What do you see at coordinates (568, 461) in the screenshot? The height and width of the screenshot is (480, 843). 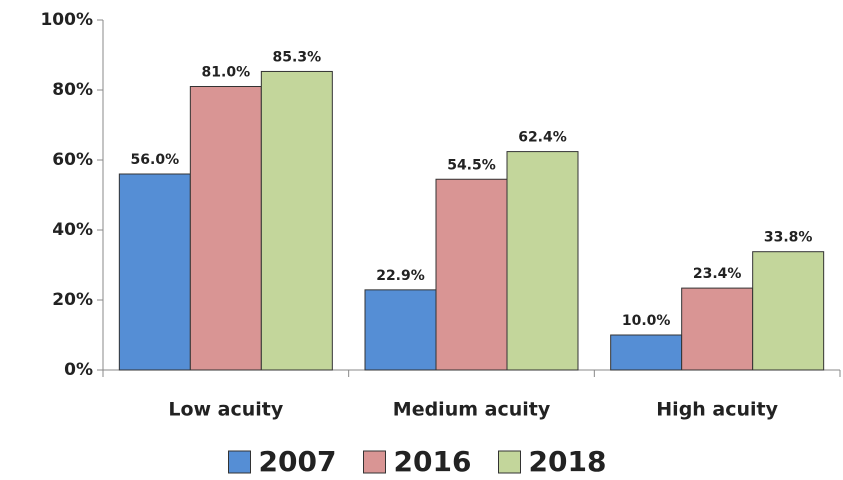 I see `legend-label: 2018` at bounding box center [568, 461].